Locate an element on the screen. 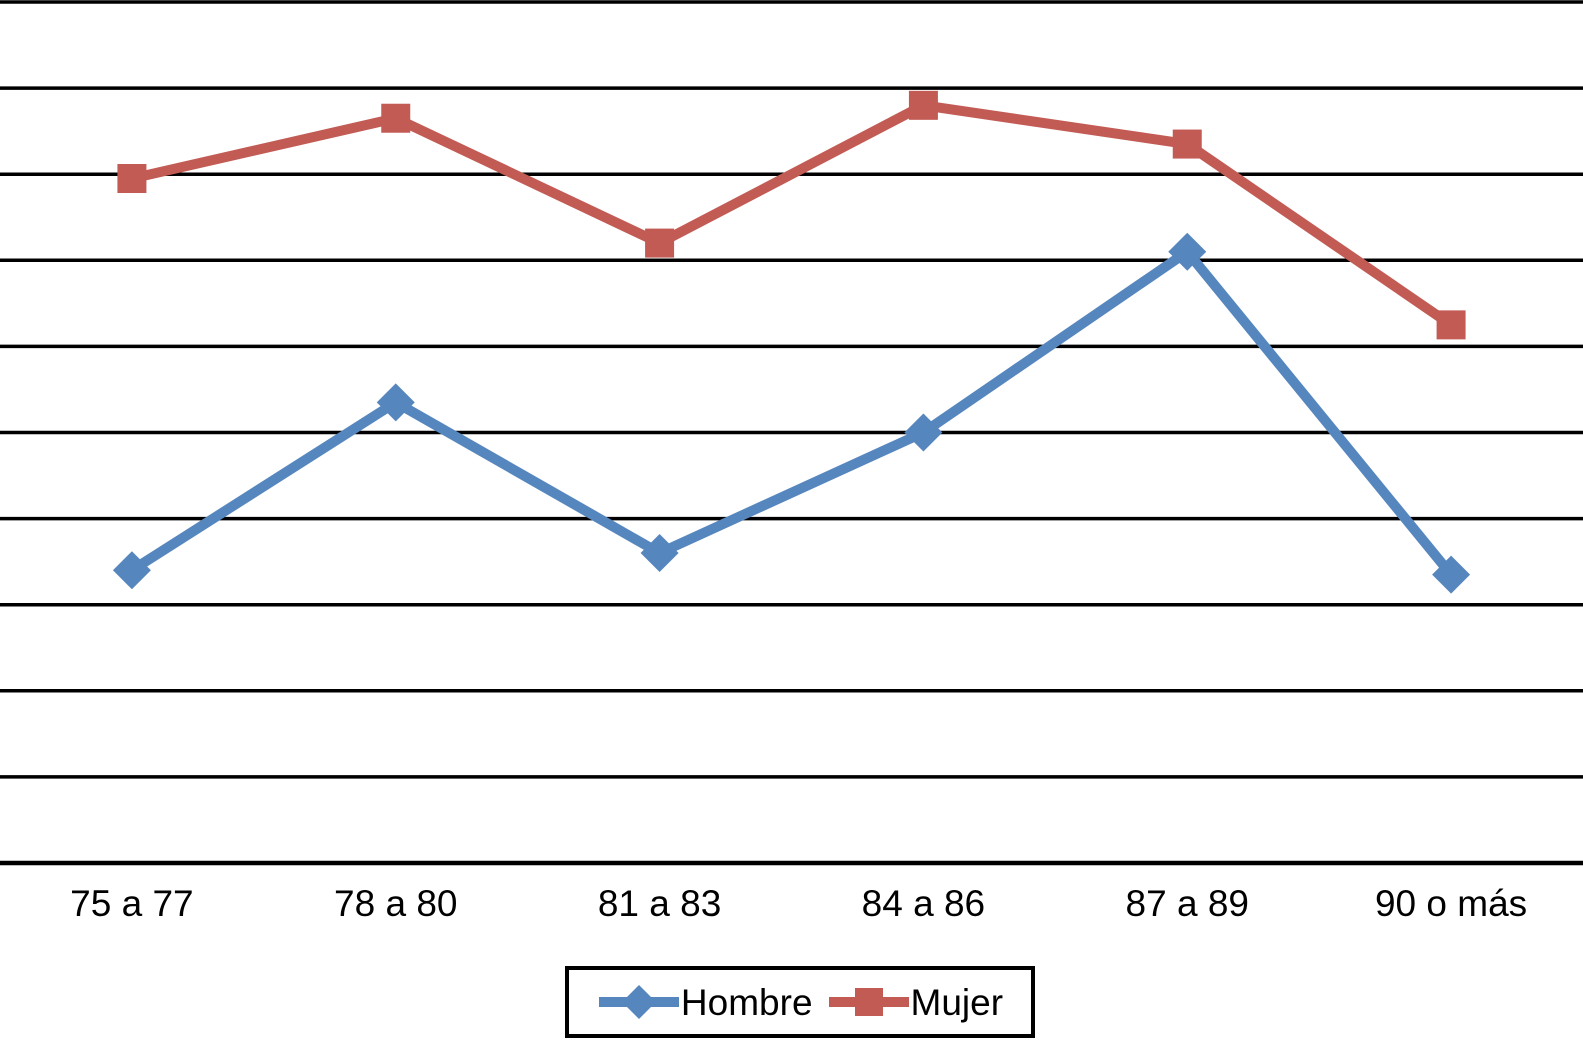  legend-item-mujer: Mujer is located at coordinates (915, 1002).